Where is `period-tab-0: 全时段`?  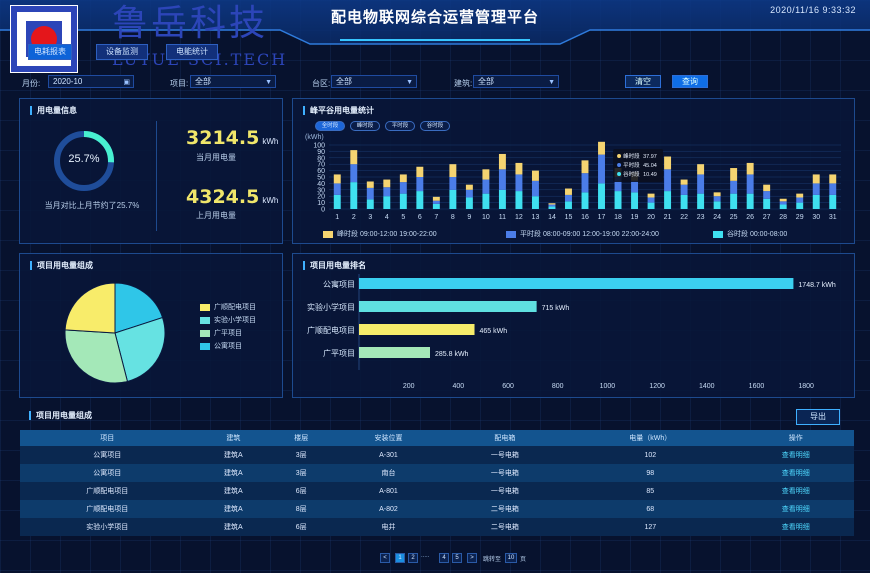 period-tab-0: 全时段 is located at coordinates (330, 126).